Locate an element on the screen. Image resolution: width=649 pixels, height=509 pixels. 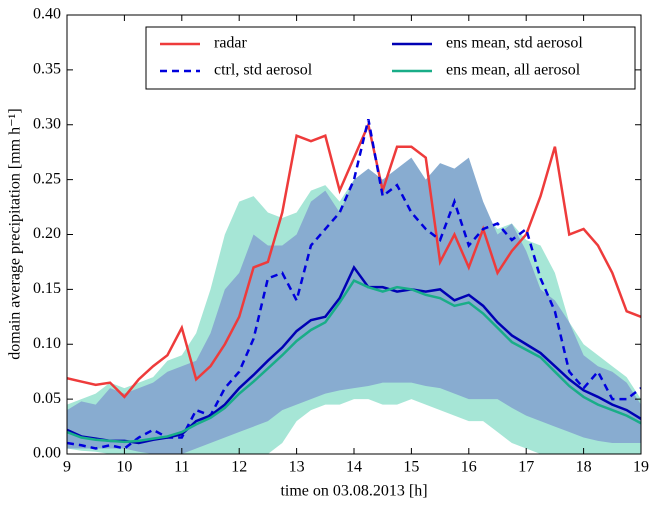
y-tick-label: 0.05 is located at coordinates (47, 398).